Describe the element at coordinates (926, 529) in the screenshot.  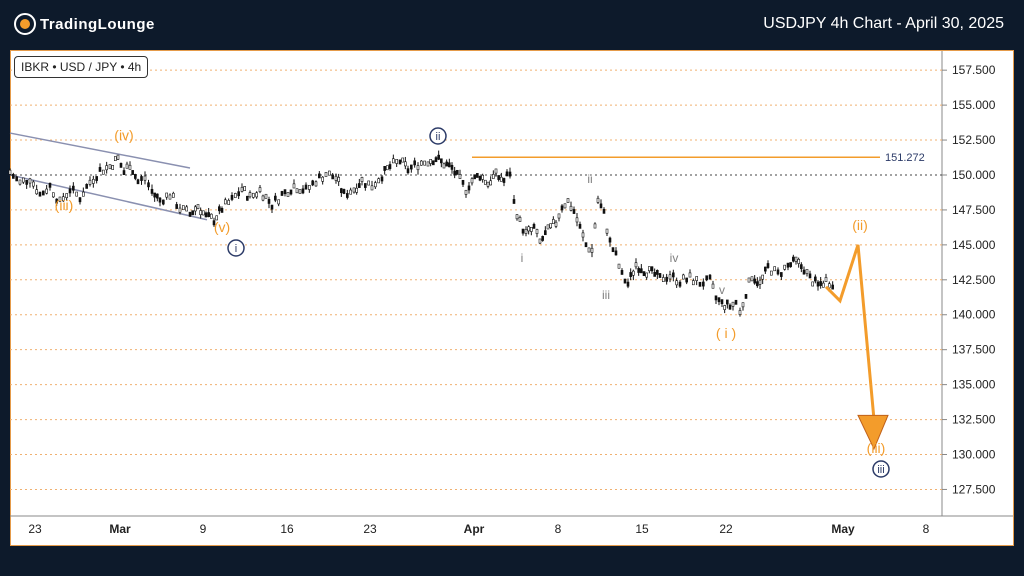
I see `x-tick-label: 8` at that location.